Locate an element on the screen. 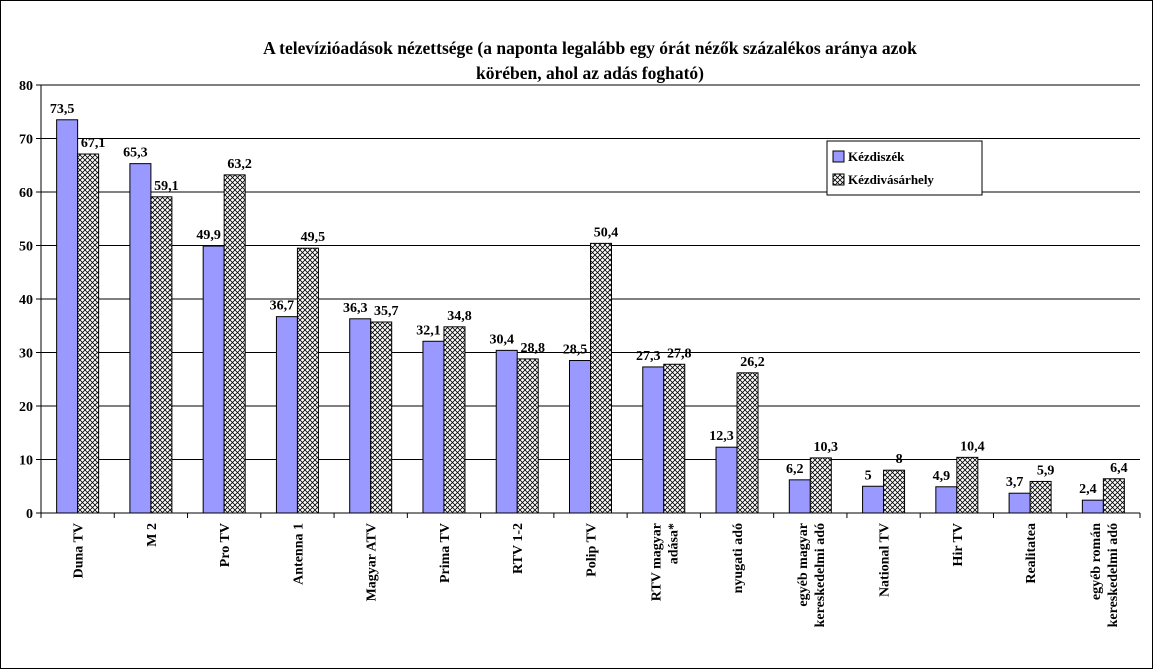 The height and width of the screenshot is (669, 1153). category-label: adása* is located at coordinates (673, 543).